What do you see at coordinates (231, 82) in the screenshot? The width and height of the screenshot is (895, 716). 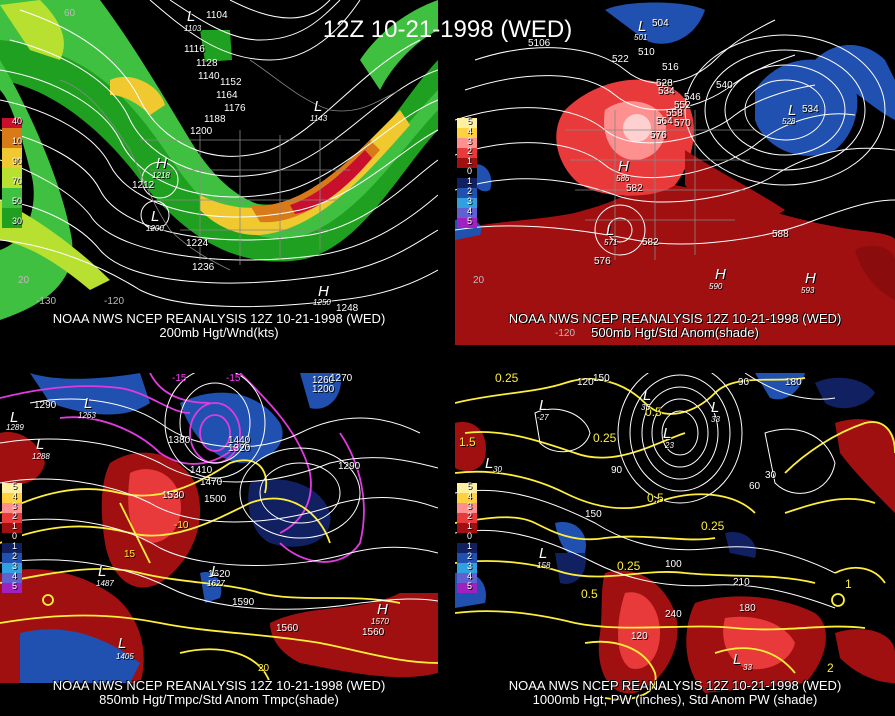 I see `height-label: 1152` at bounding box center [231, 82].